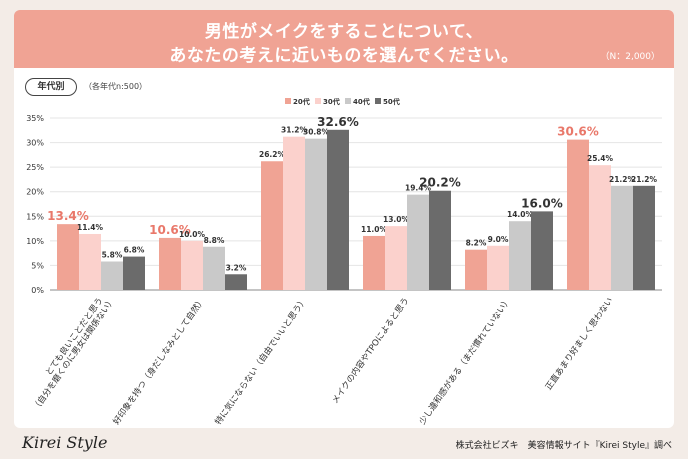 The width and height of the screenshot is (688, 459). Describe the element at coordinates (35, 192) in the screenshot. I see `y-tick-label: 20%` at that location.